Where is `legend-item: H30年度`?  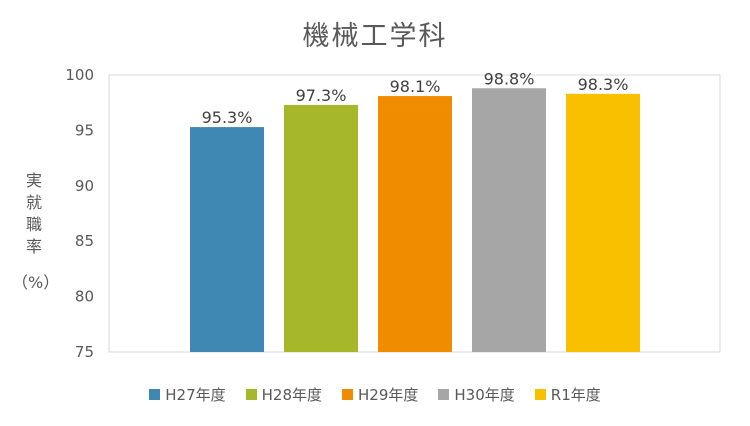 legend-item: H30年度 is located at coordinates (476, 394).